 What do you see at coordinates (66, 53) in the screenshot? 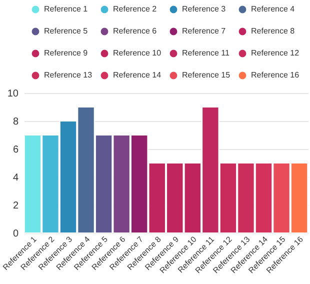
I see `legend-label: Reference 9` at bounding box center [66, 53].